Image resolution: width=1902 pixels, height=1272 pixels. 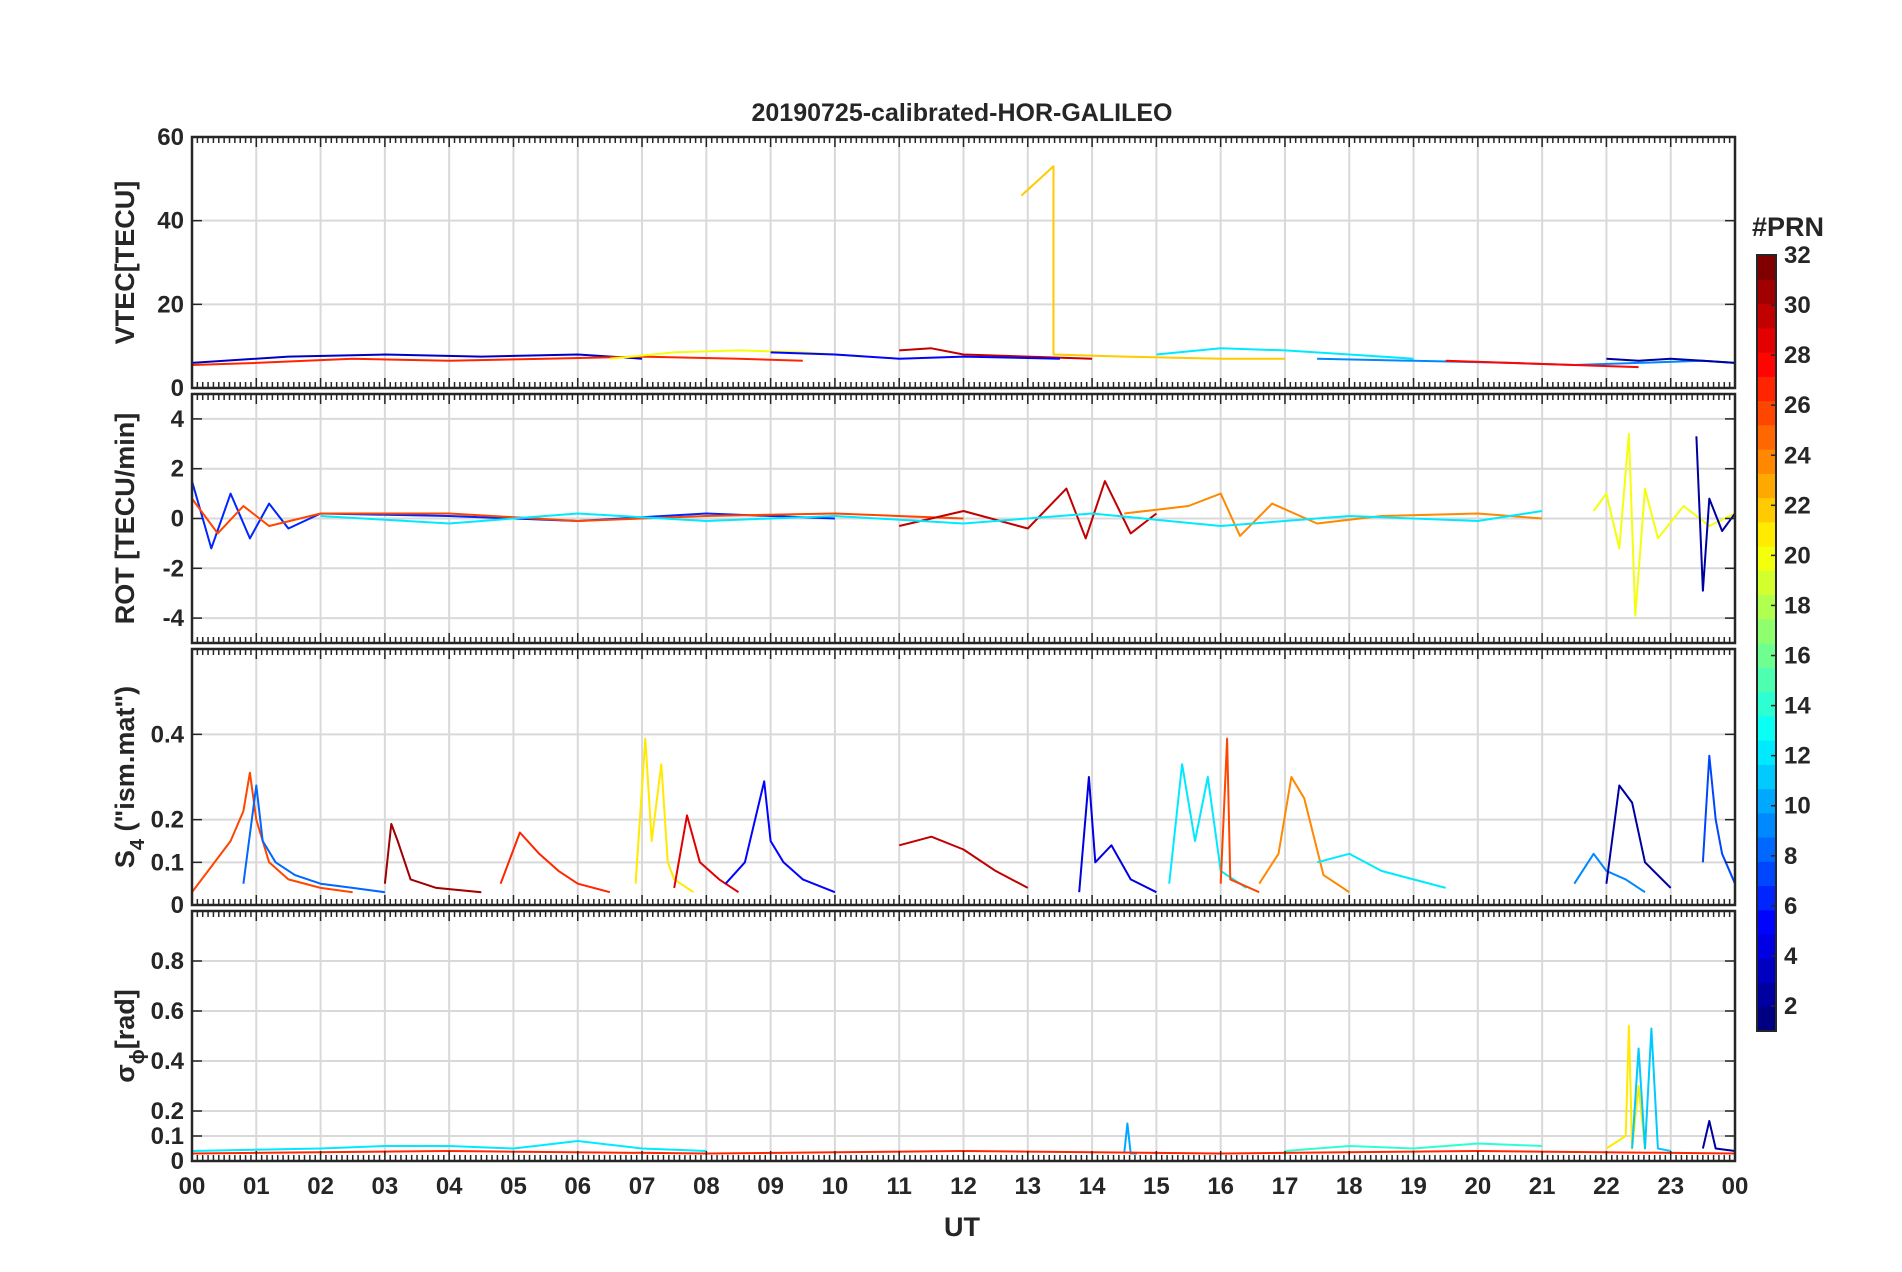 What do you see at coordinates (178, 419) in the screenshot?
I see `y-tick-label: 4` at bounding box center [178, 419].